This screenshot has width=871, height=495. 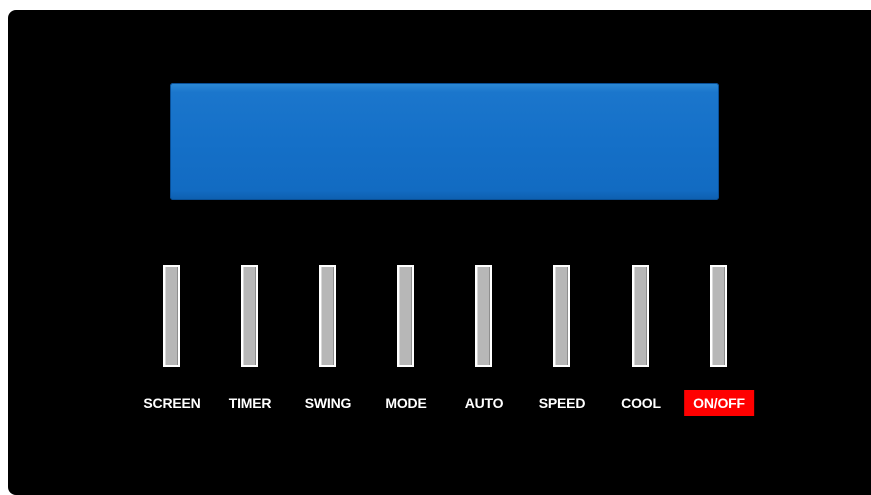 I want to click on screen-label: SCREEN, so click(x=172, y=403).